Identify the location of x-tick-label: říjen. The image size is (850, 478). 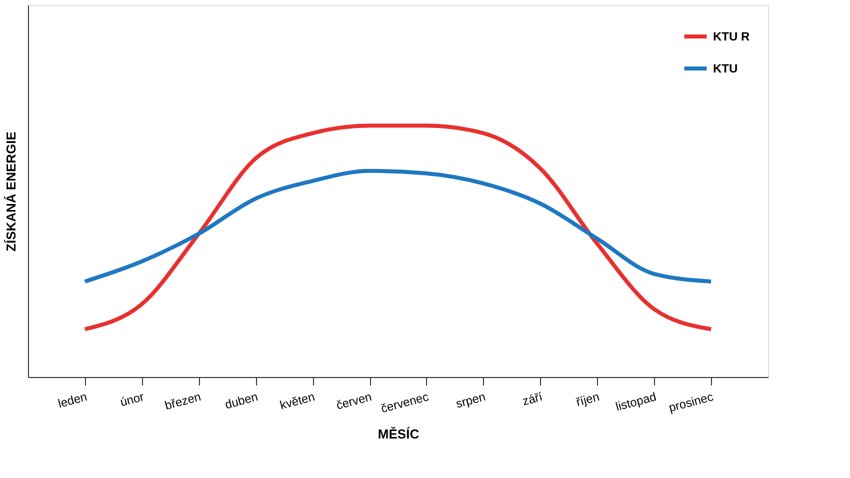
(587, 400).